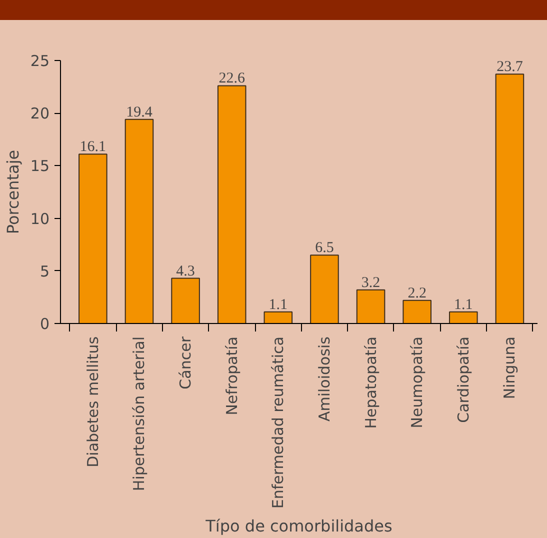 The width and height of the screenshot is (547, 538). I want to click on x-axis-title: Típo de comorbilidades, so click(298, 526).